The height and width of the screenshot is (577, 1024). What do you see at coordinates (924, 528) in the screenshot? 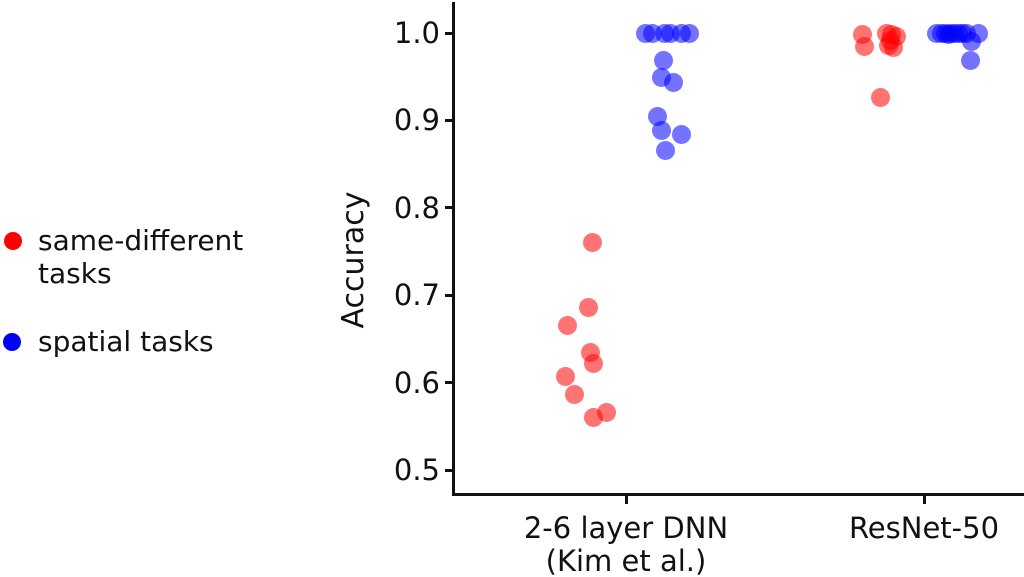
I see `x-tick-label-resnet: ResNet-50` at bounding box center [924, 528].